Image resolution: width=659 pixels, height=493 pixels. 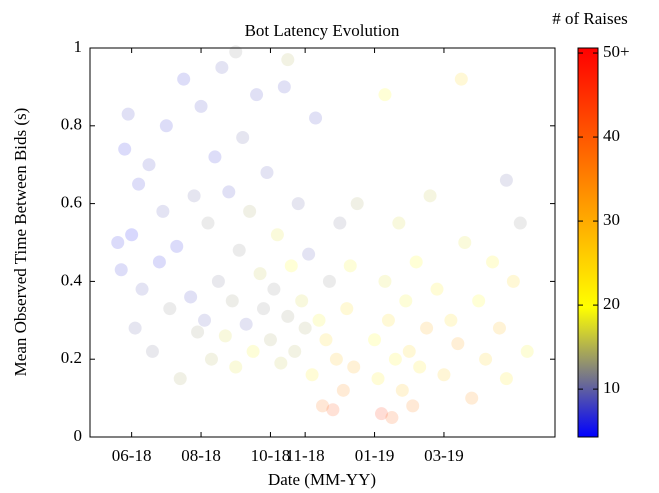 What do you see at coordinates (201, 455) in the screenshot?
I see `x-tick-label: 08-18` at bounding box center [201, 455].